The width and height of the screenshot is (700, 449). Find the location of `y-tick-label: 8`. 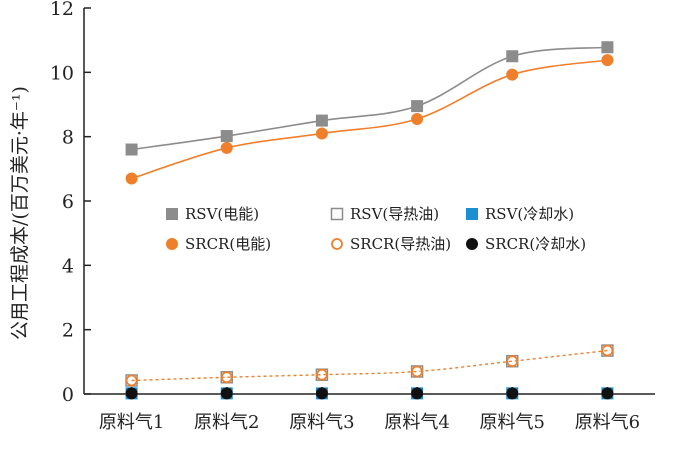

y-tick-label: 8 is located at coordinates (68, 138).